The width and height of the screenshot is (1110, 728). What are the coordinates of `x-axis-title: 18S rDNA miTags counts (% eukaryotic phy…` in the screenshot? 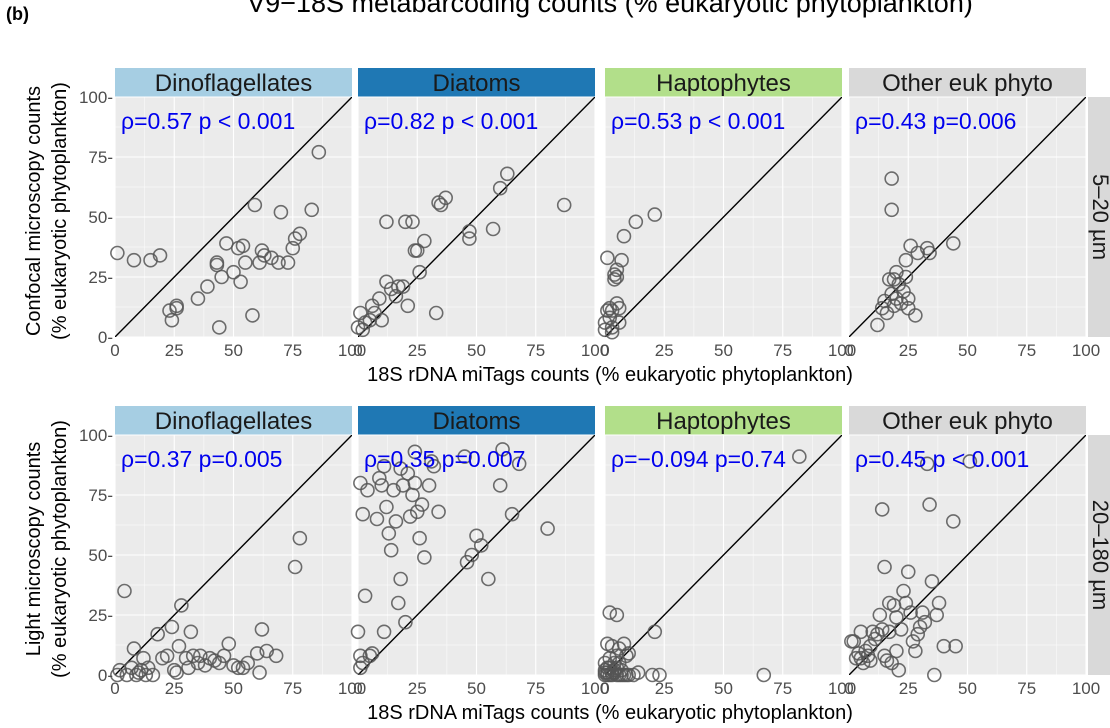 It's located at (610, 713).